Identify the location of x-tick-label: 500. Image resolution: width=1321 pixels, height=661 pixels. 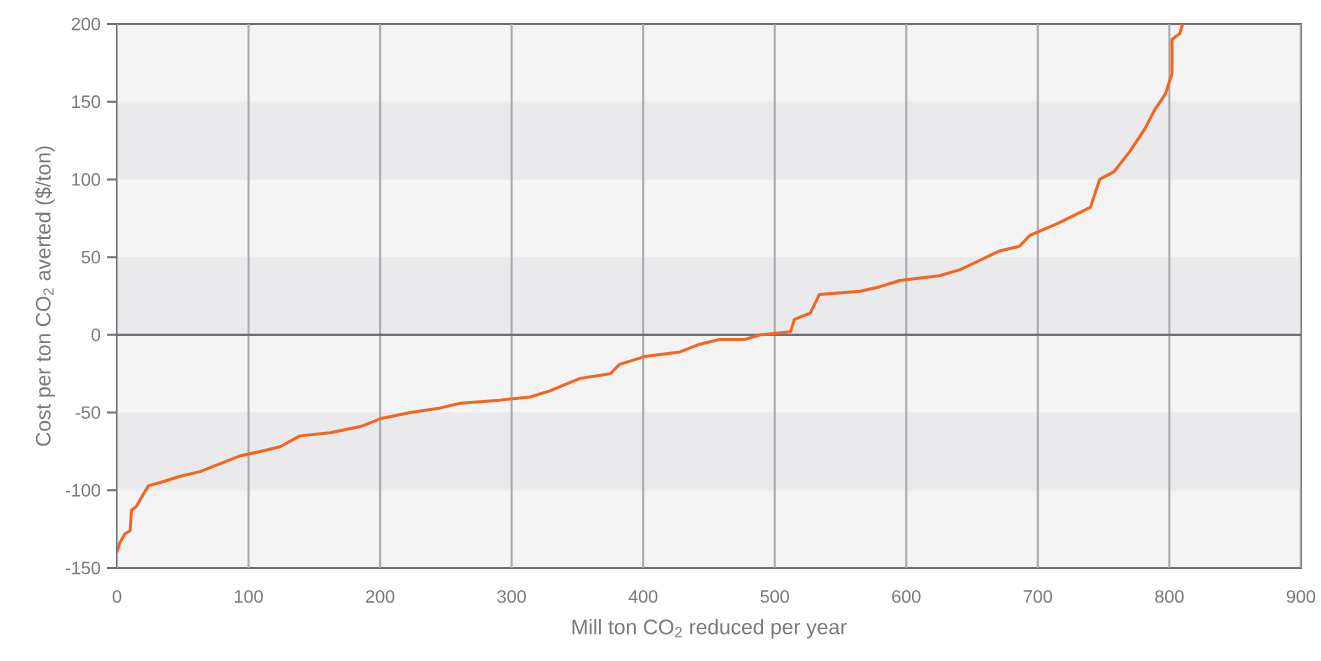
(774, 596).